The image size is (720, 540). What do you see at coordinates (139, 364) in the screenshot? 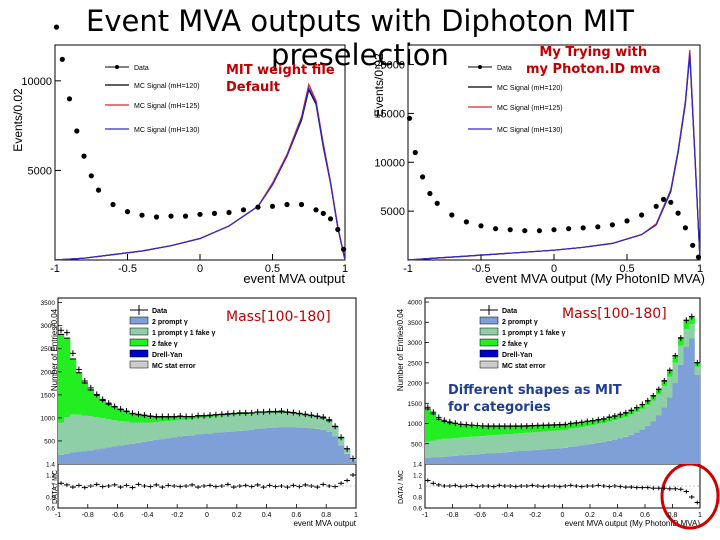
I see `legend-swatch-mcerr` at bounding box center [139, 364].